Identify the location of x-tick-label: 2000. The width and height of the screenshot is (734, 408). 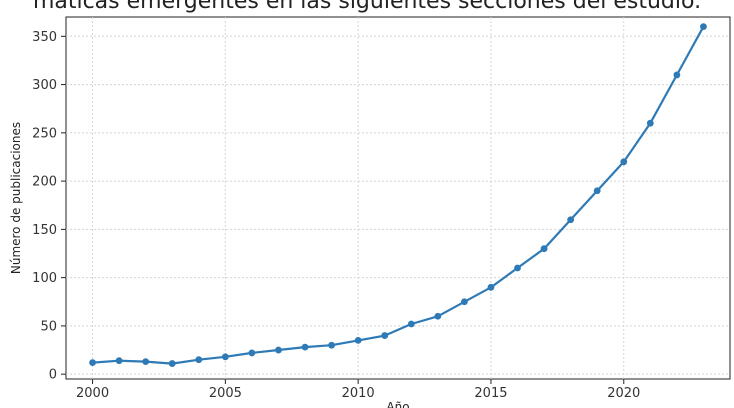
(92, 393).